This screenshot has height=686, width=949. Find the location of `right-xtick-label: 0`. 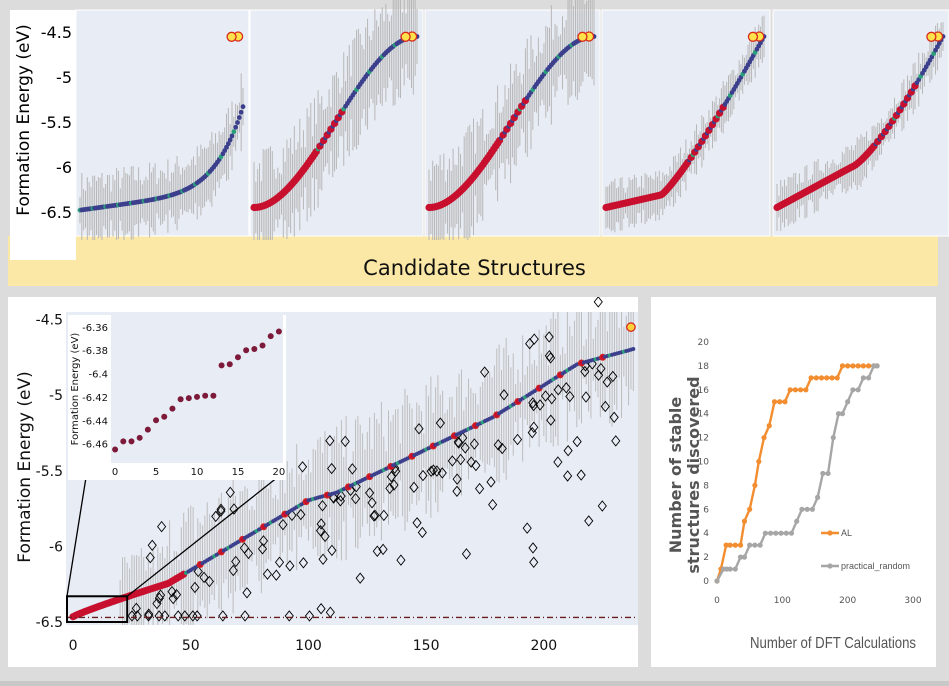

right-xtick-label: 0 is located at coordinates (717, 601).